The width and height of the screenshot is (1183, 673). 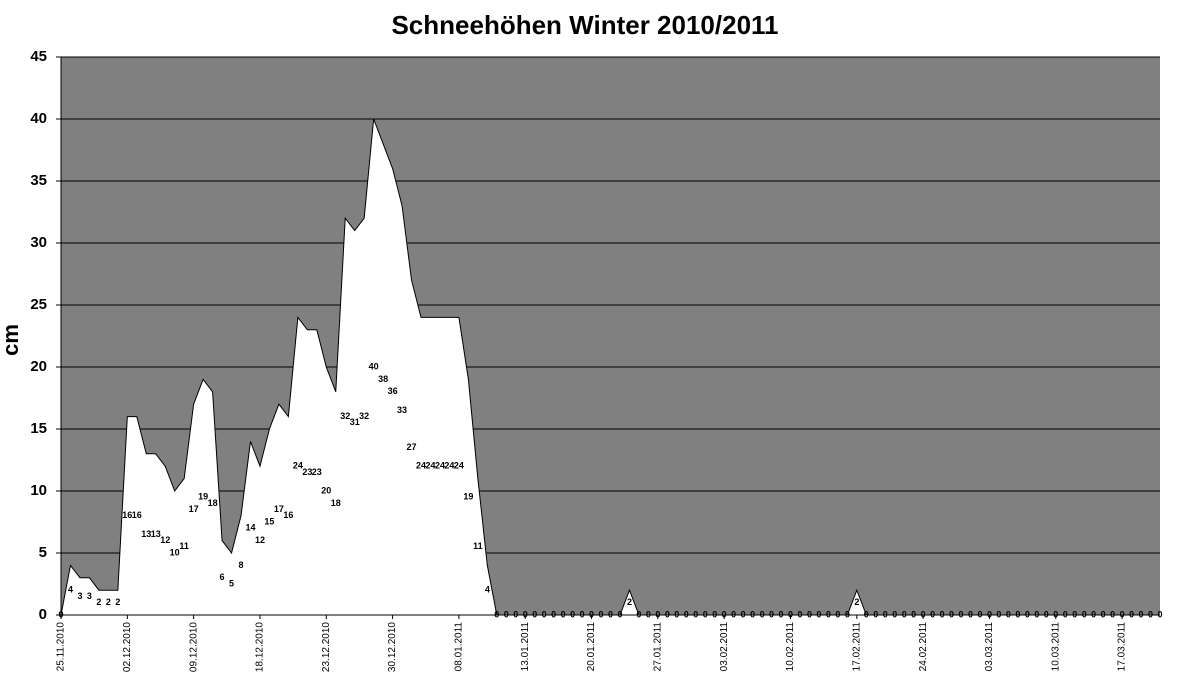 What do you see at coordinates (38, 56) in the screenshot?
I see `y-tick-label: 45` at bounding box center [38, 56].